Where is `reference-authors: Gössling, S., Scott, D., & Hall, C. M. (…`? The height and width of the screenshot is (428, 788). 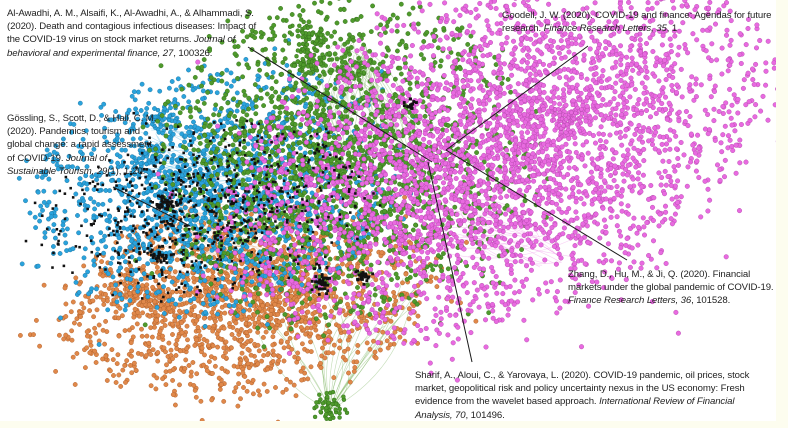 reference-authors: Gössling, S., Scott, D., & Hall, C. M. (… is located at coordinates (82, 138).